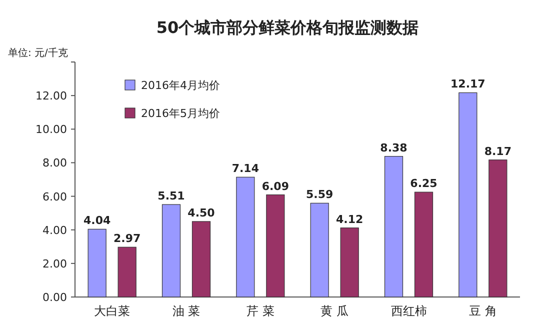 This screenshot has height=331, width=535. I want to click on data-label: 7.14, so click(246, 169).